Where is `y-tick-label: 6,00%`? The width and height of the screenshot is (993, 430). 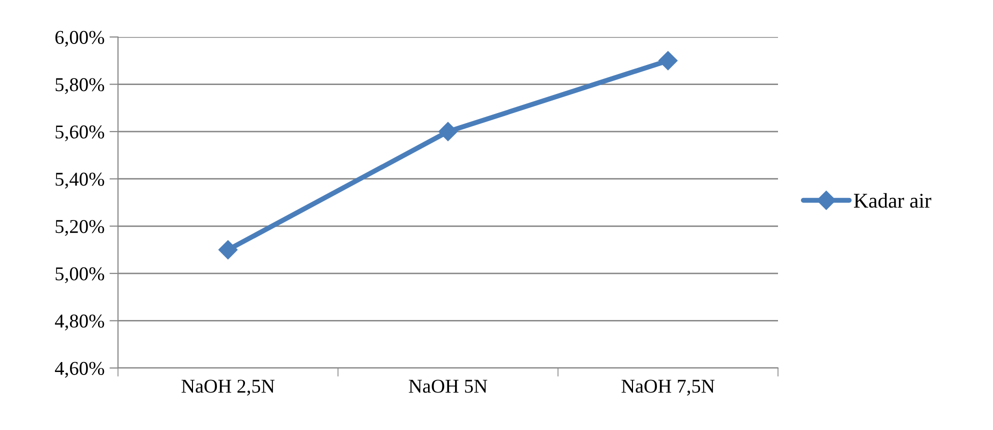
y-tick-label: 6,00% is located at coordinates (79, 38).